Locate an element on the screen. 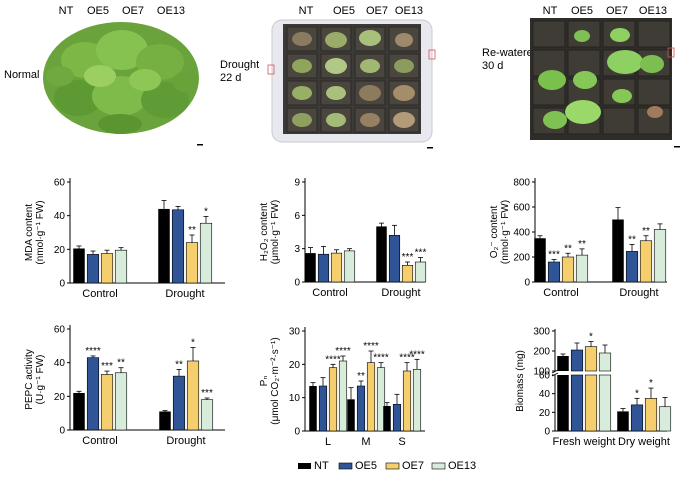 The width and height of the screenshot is (700, 487). y-axis-label: Biomass (mg) is located at coordinates (520, 381).